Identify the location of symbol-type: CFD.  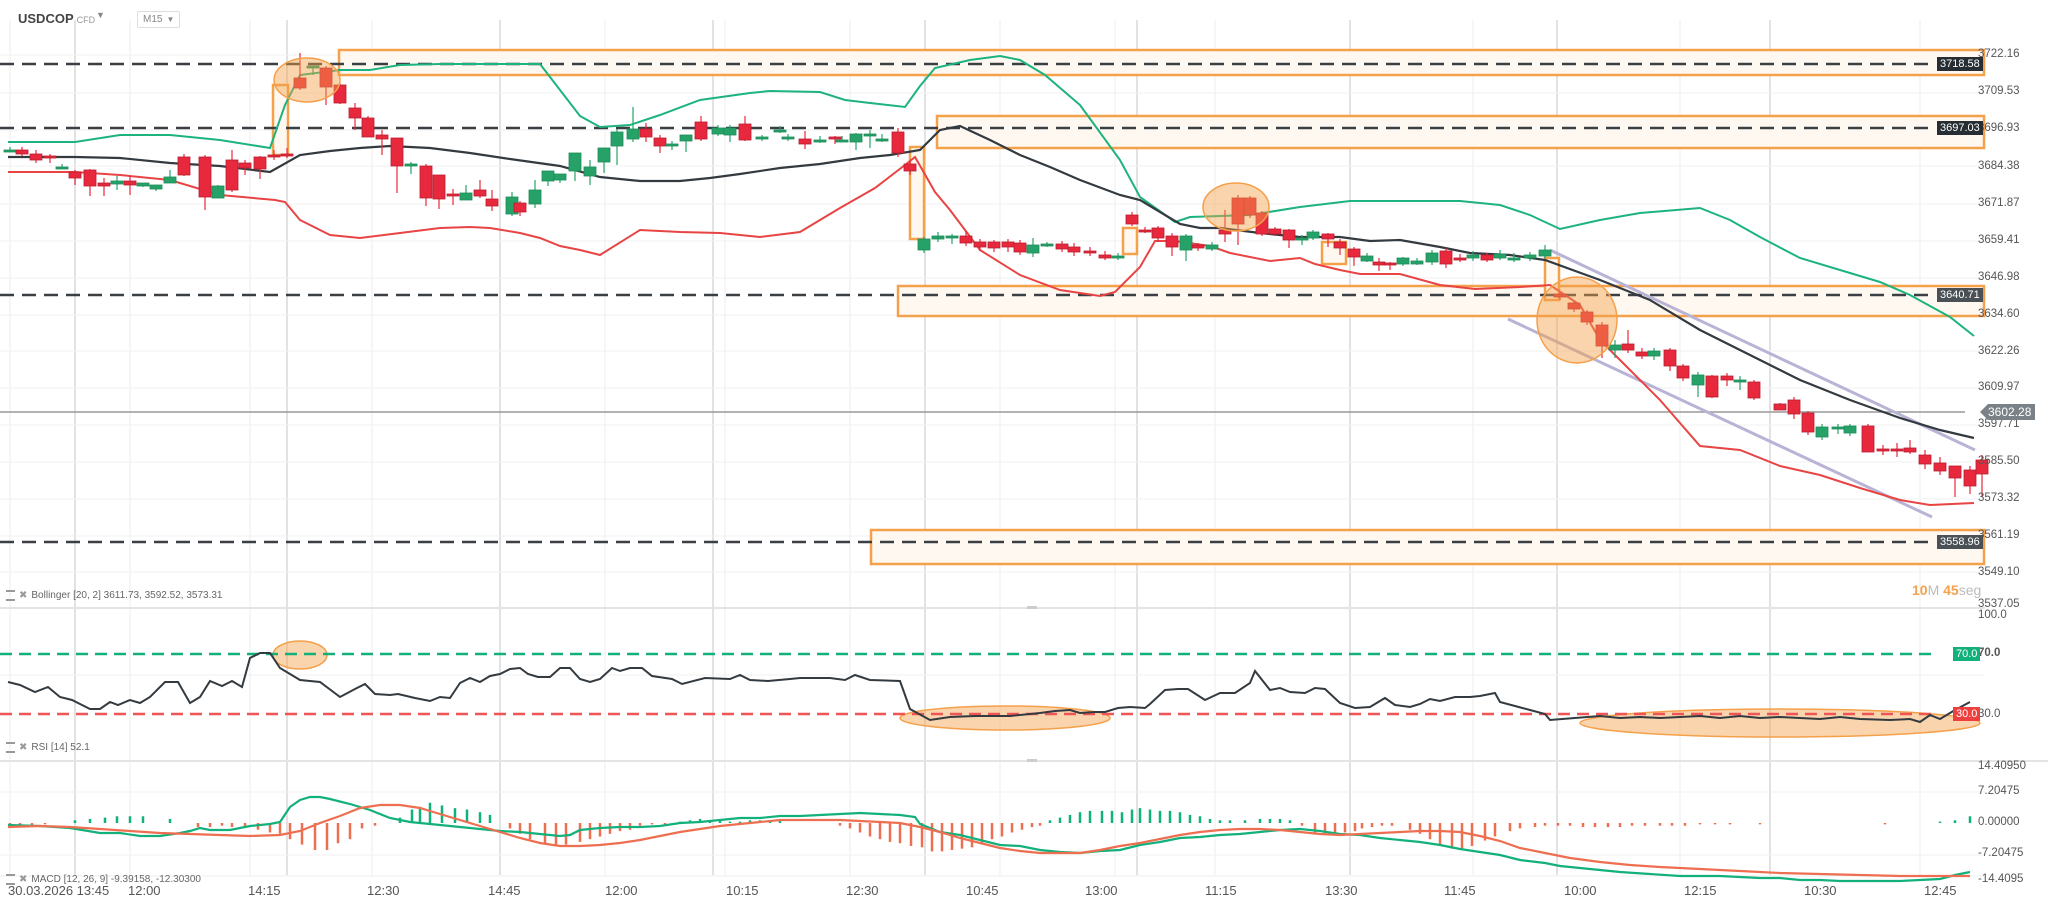
(86, 20).